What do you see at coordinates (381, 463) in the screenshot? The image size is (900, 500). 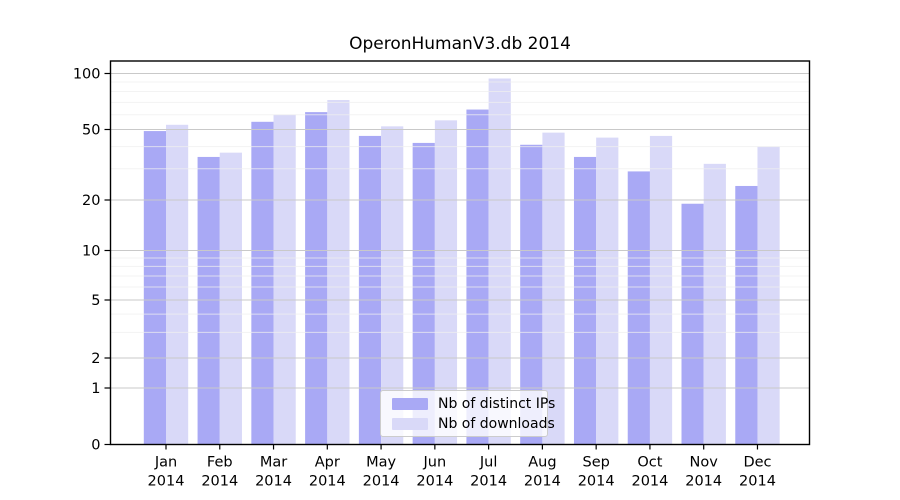 I see `x-tick-label-month: May` at bounding box center [381, 463].